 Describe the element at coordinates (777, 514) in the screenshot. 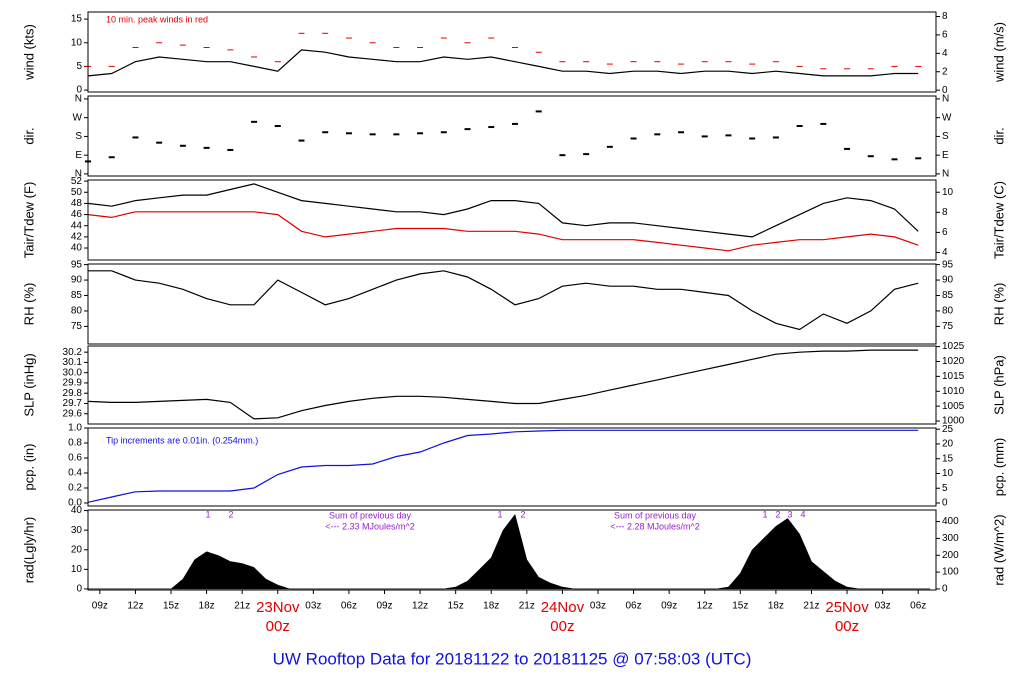

I see `annotation: 2` at that location.